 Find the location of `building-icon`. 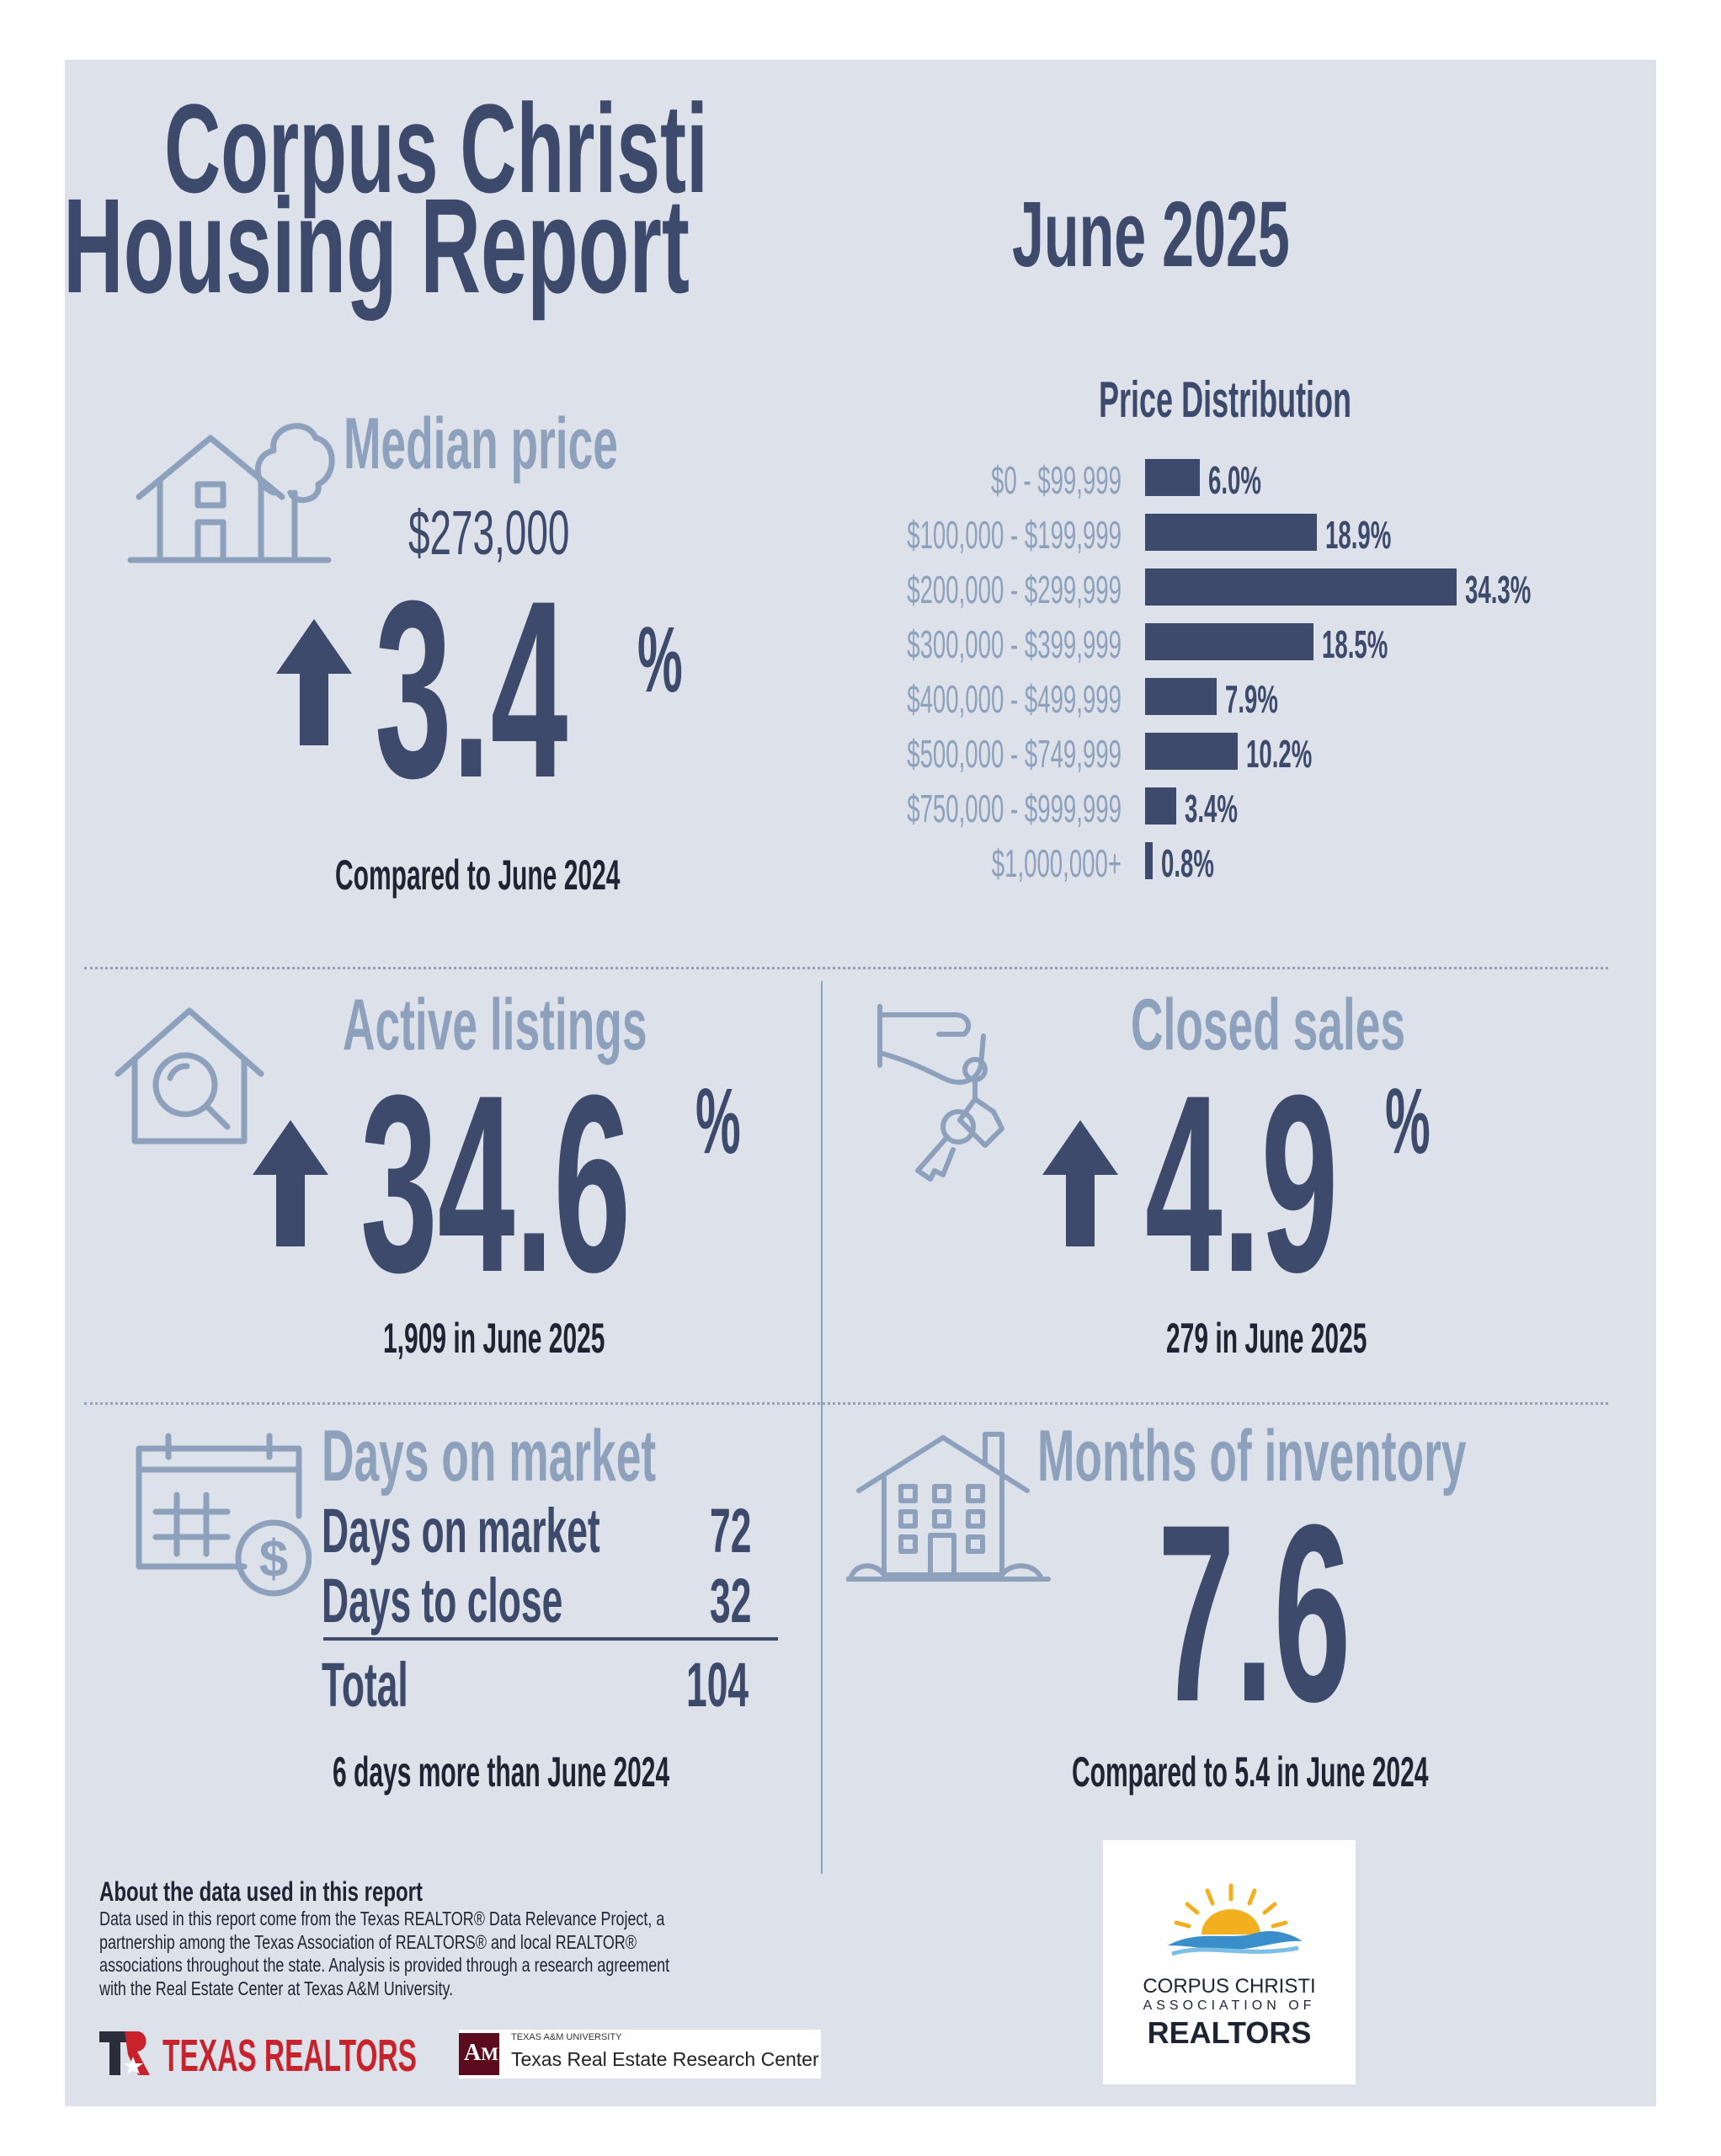

building-icon is located at coordinates (949, 1507).